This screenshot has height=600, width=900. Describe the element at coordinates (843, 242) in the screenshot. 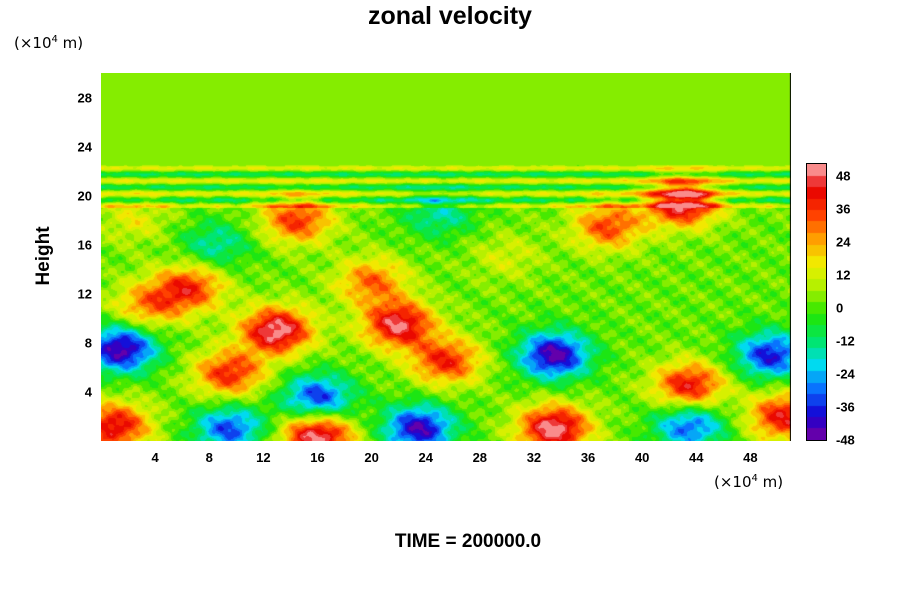

I see `colorbar-tick-label: 24` at that location.